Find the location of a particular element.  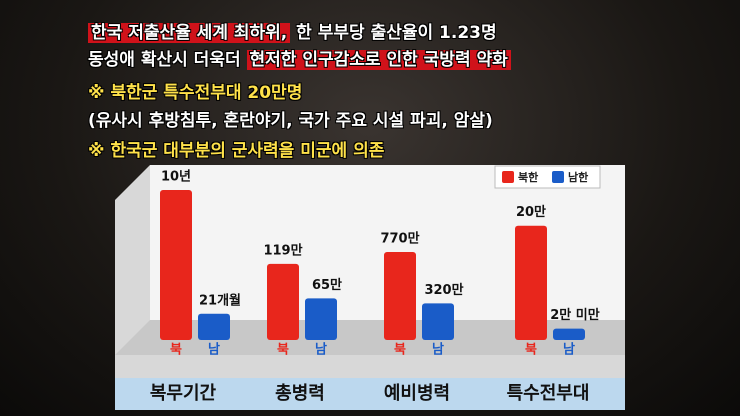

headline-line: ※ 북한군 특수전부대 20만명 is located at coordinates (195, 90).